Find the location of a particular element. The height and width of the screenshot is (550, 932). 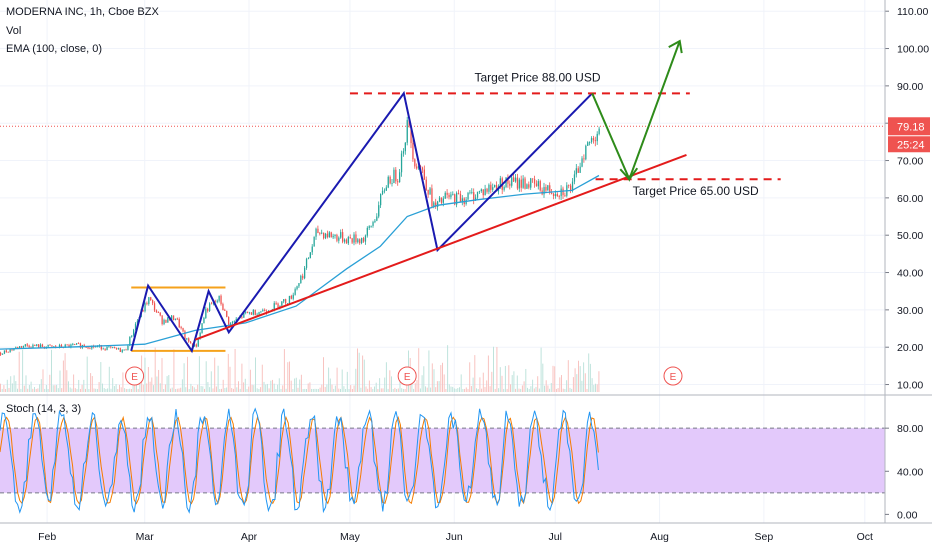

earnings-marker is located at coordinates (135, 376).